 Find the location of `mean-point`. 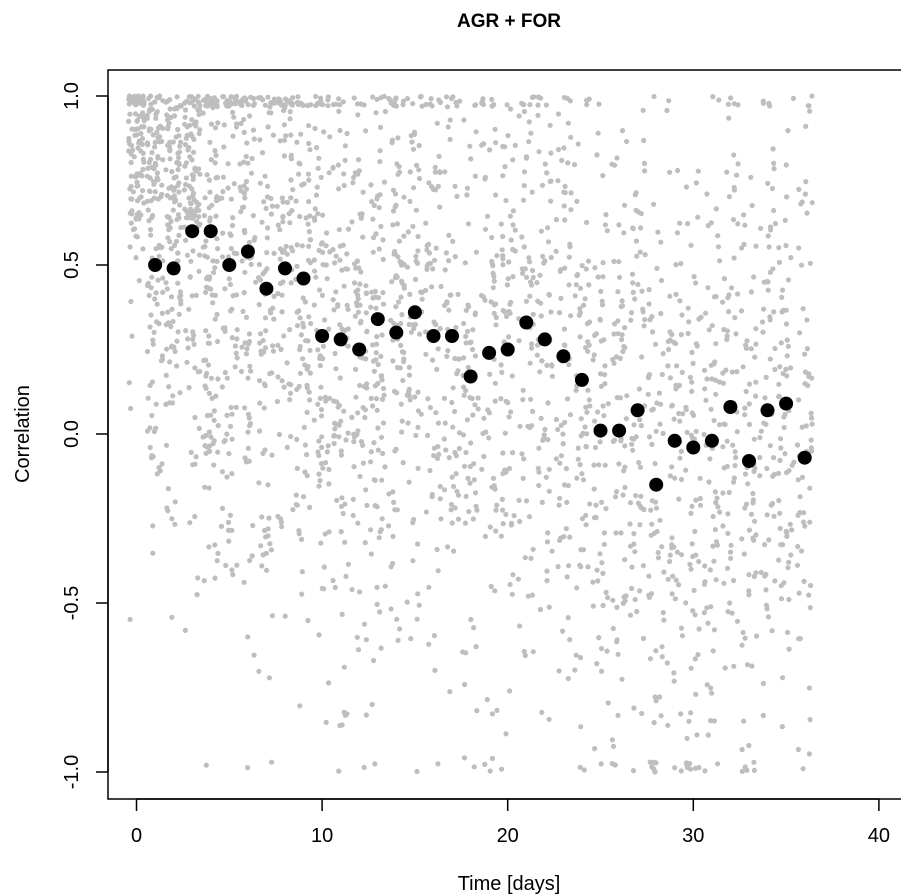

mean-point is located at coordinates (433, 336).